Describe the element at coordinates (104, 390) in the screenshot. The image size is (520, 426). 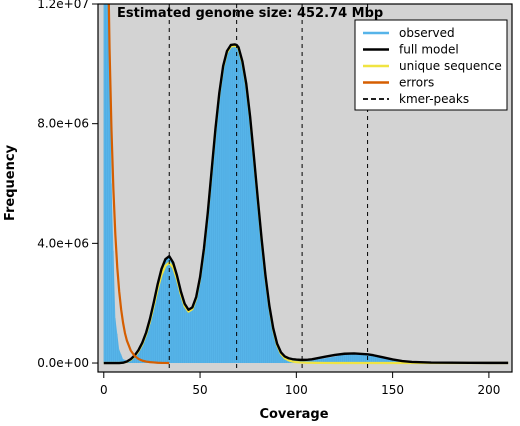
I see `x-tick-label: 0` at that location.